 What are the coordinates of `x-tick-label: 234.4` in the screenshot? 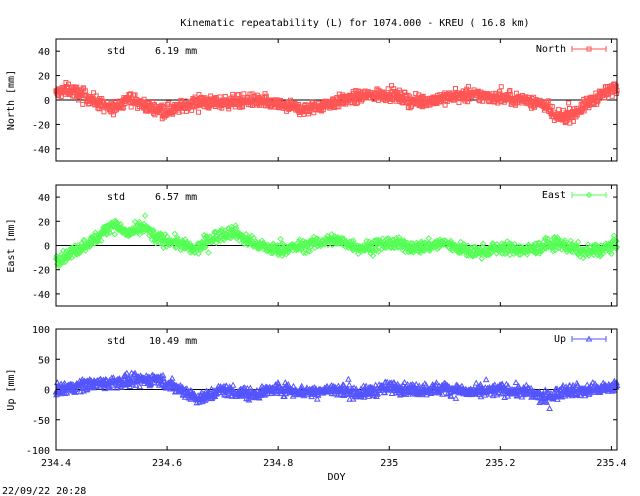 It's located at (56, 463).